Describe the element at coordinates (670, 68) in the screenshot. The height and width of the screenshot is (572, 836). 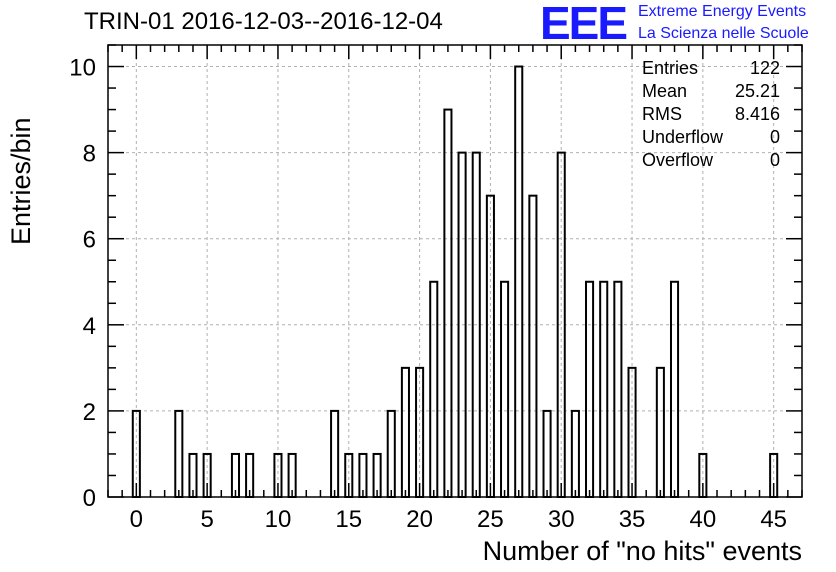
I see `stat-label: Entries` at that location.